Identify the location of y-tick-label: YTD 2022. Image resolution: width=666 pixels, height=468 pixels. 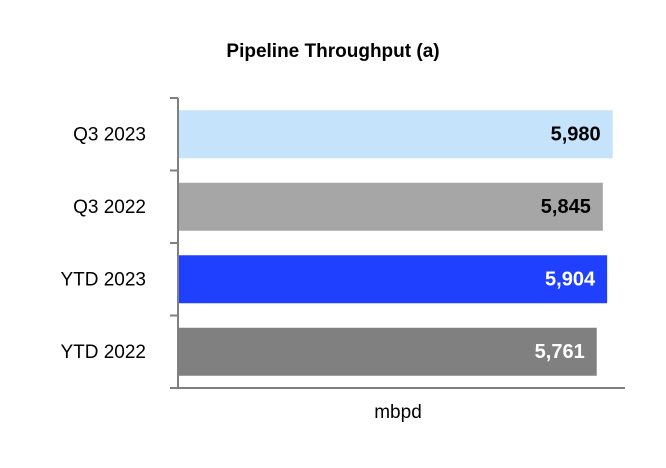
(103, 352).